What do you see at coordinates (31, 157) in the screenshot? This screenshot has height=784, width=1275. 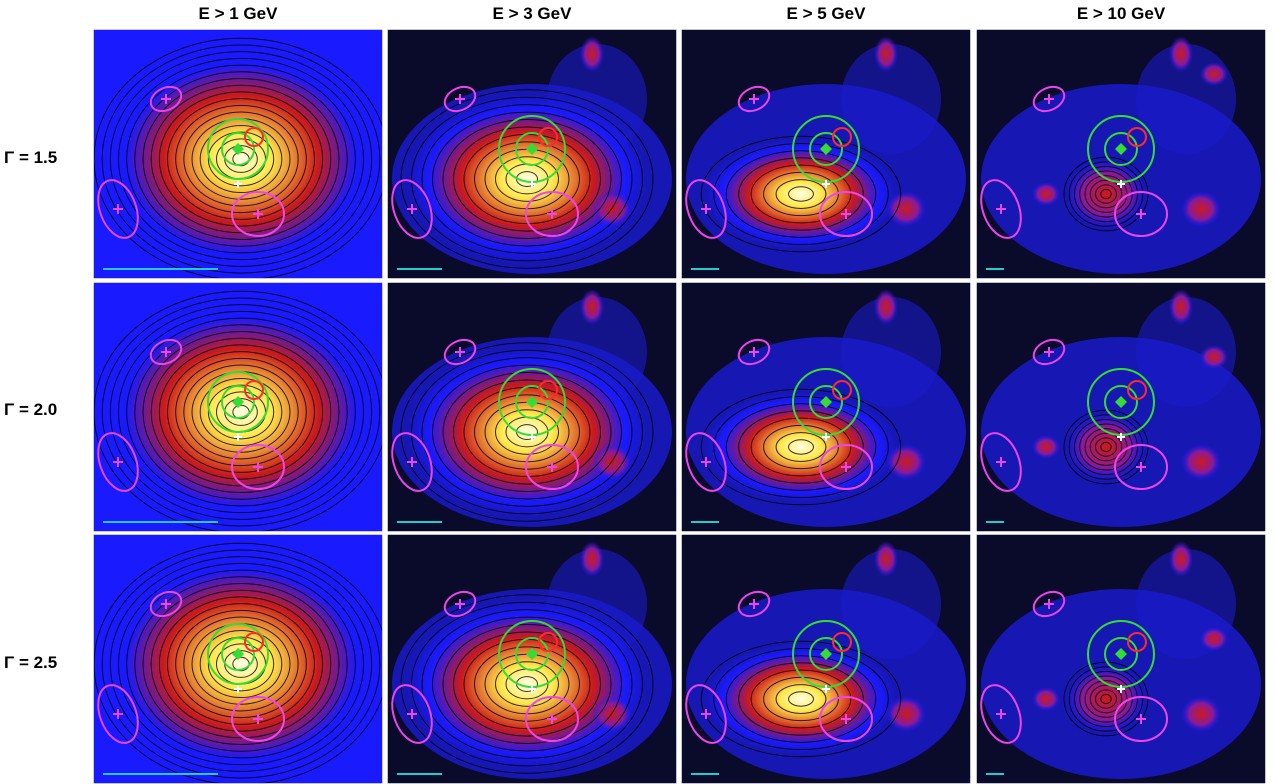 I see `row-title-1: Γ = 1.5` at bounding box center [31, 157].